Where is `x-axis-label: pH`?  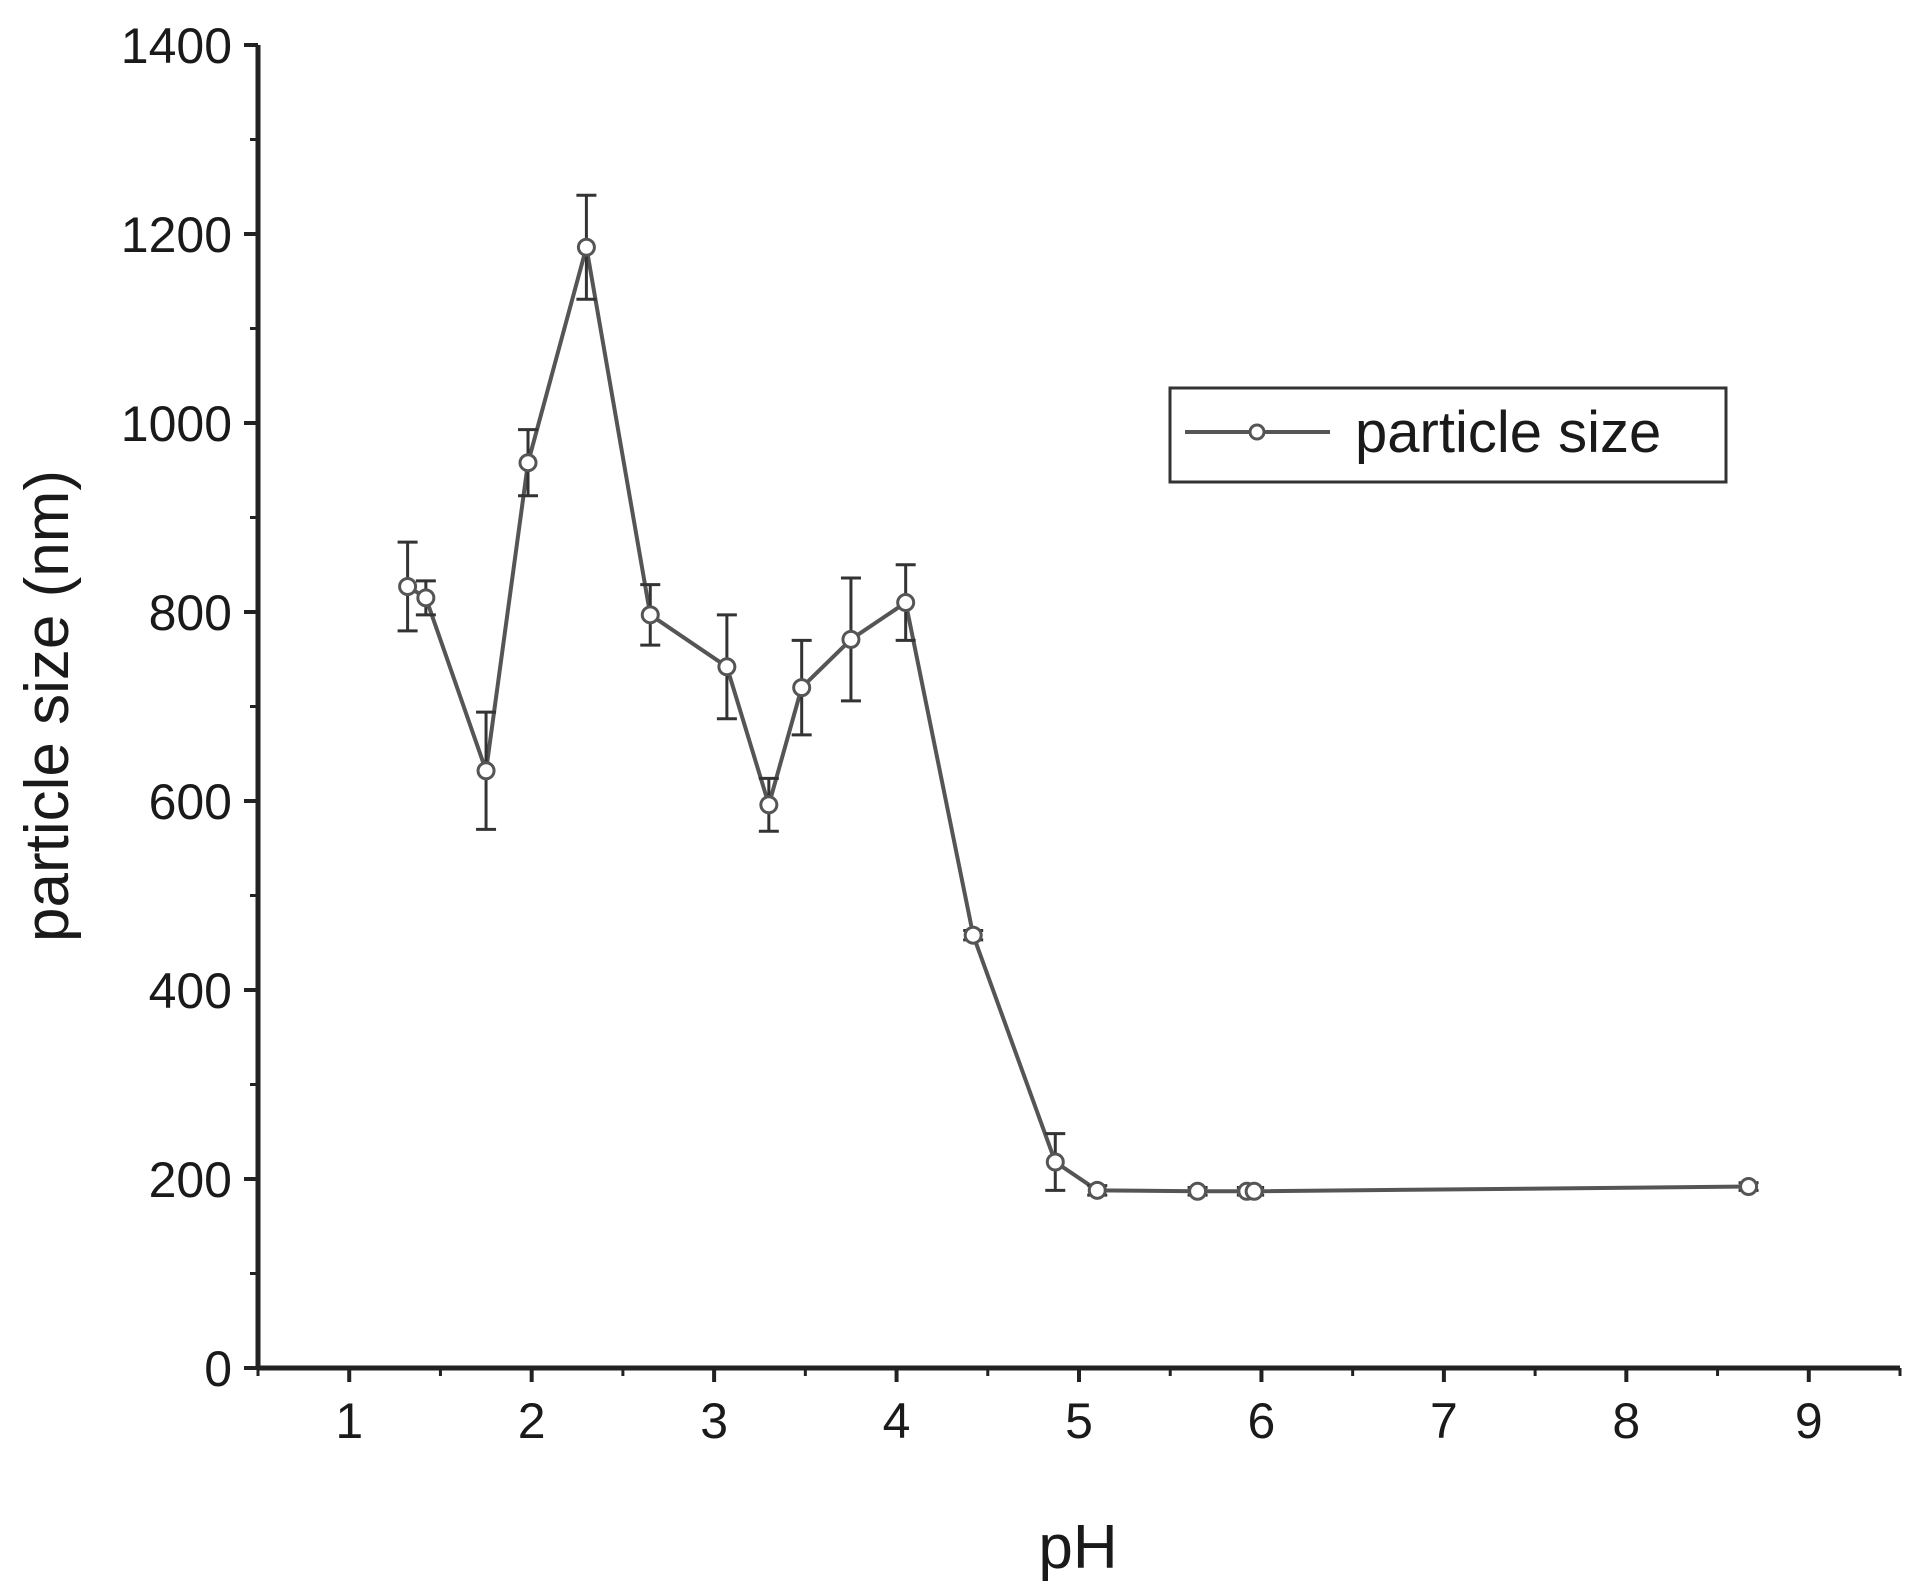
x-axis-label: pH is located at coordinates (1077, 1547).